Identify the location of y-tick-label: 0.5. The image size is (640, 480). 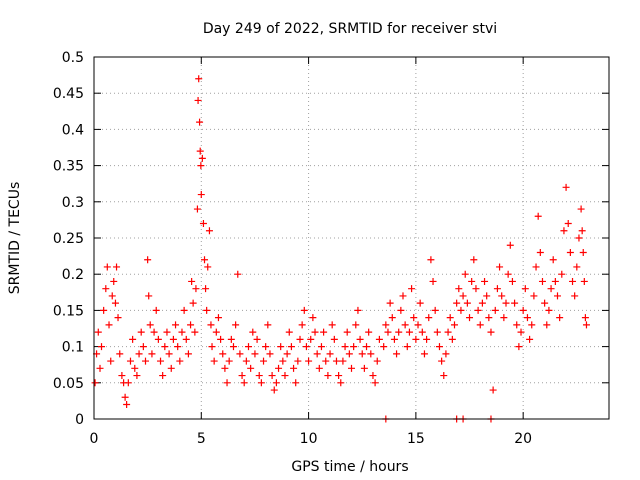
(73, 58).